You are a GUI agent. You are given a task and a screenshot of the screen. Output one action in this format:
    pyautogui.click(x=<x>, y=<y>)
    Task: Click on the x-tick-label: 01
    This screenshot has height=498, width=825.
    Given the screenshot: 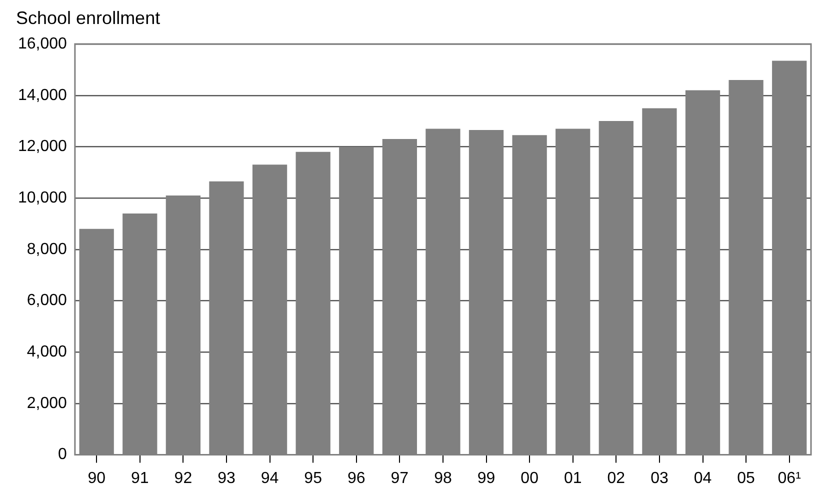 What is the action you would take?
    pyautogui.click(x=573, y=478)
    